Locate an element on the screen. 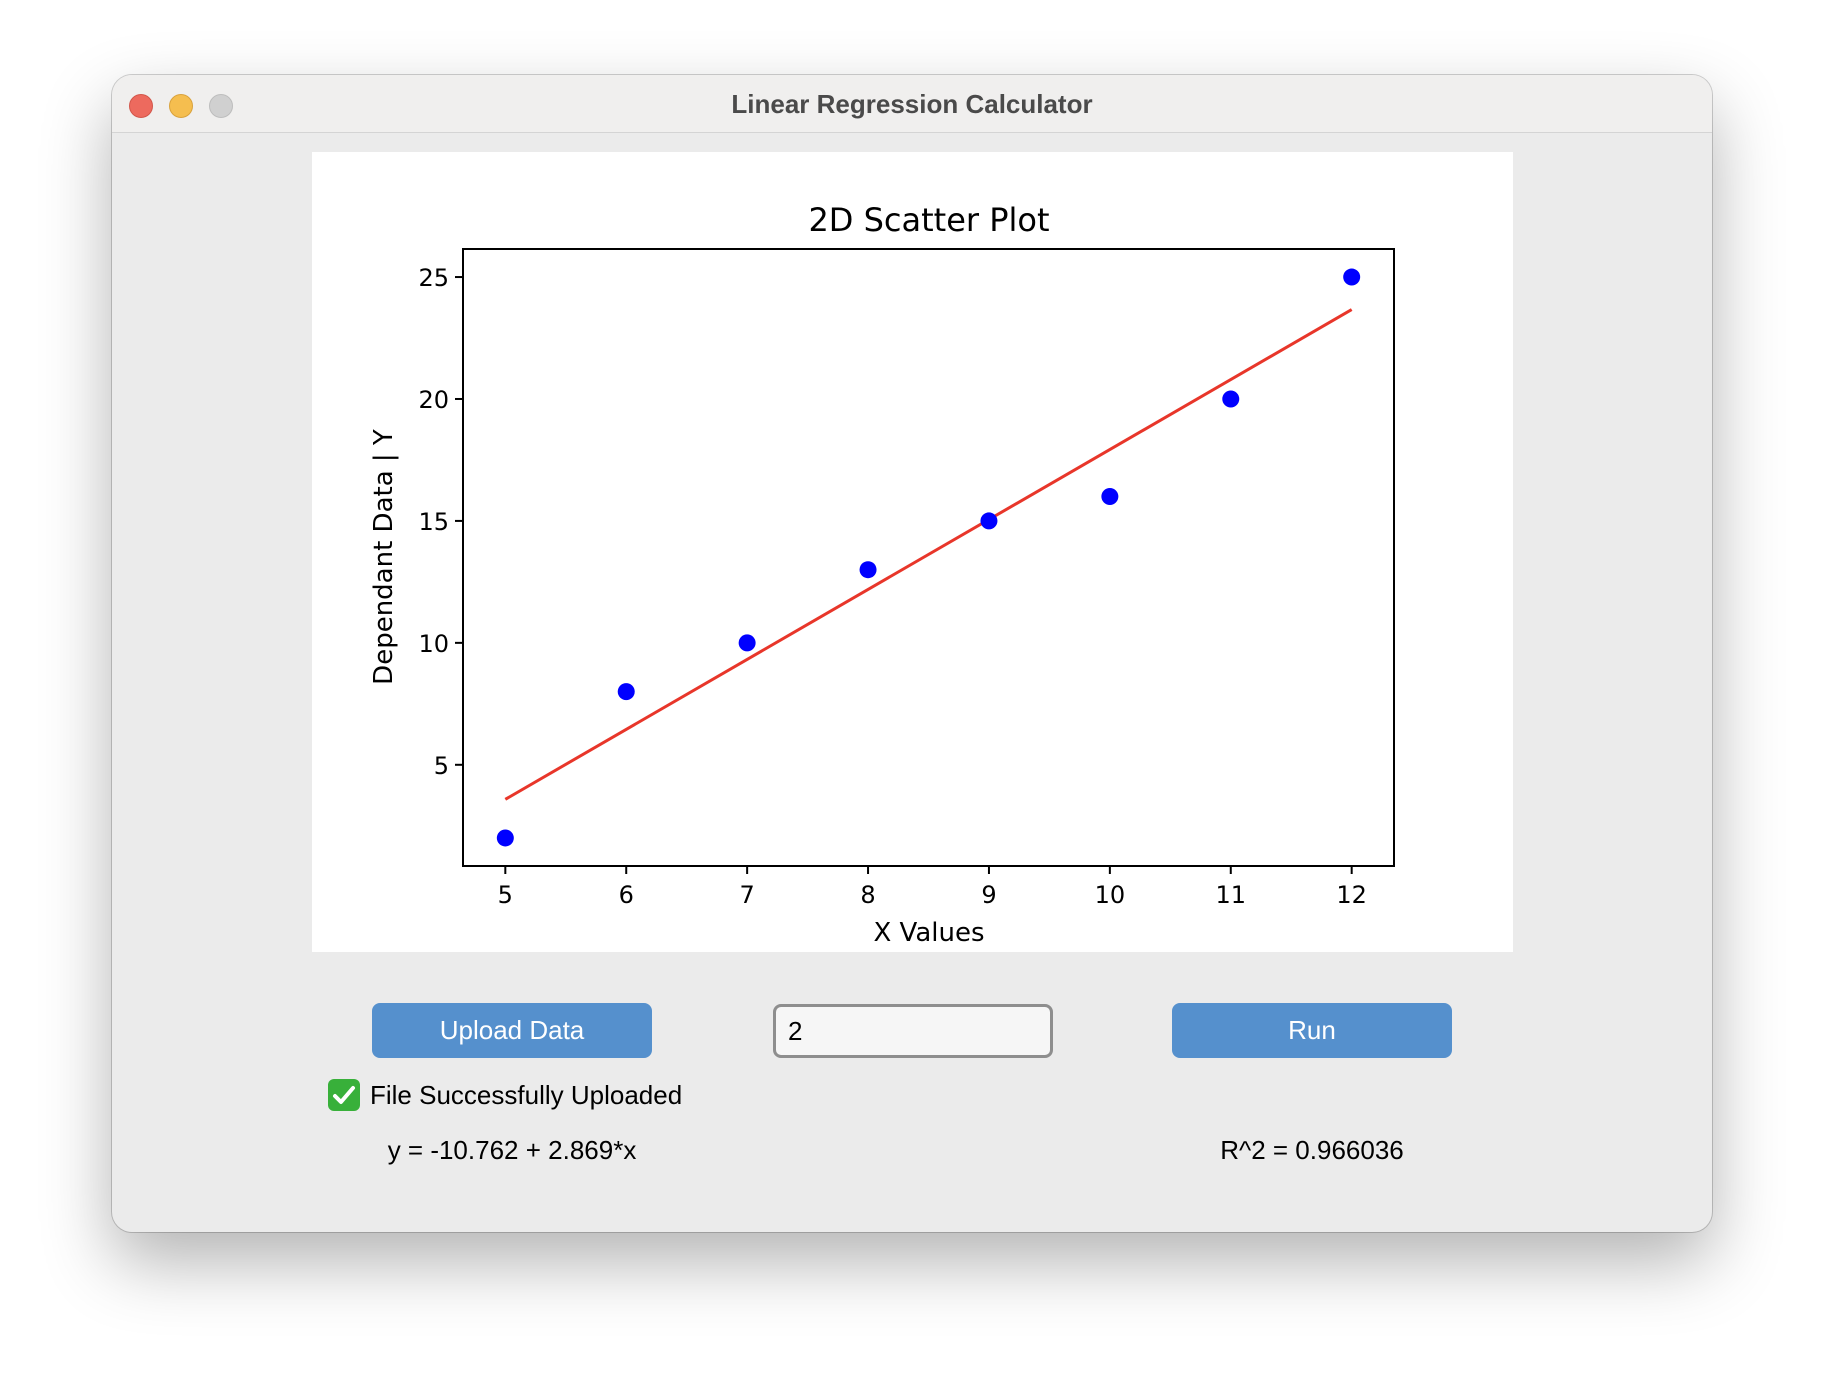 The width and height of the screenshot is (1824, 1380). chart-title: 2D Scatter Plot is located at coordinates (928, 220).